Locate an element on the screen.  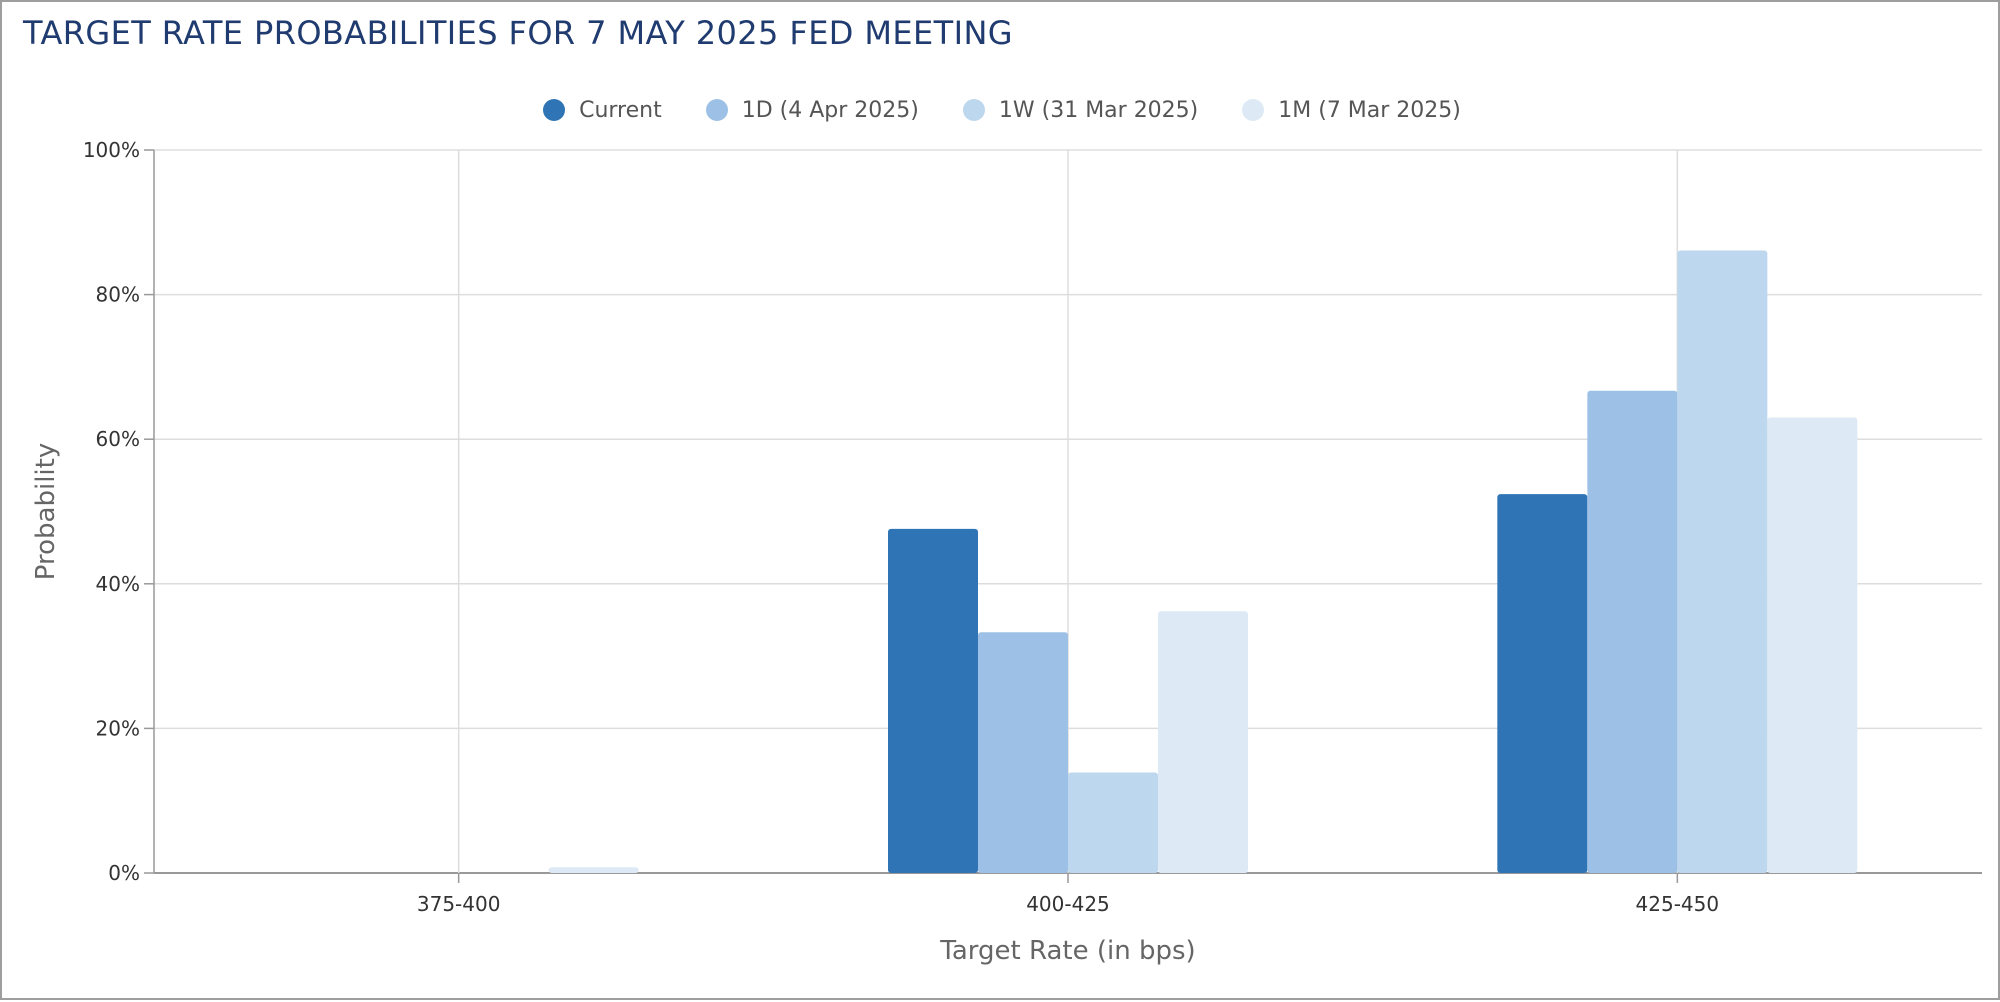
y-tick-label: 100% is located at coordinates (111, 150).